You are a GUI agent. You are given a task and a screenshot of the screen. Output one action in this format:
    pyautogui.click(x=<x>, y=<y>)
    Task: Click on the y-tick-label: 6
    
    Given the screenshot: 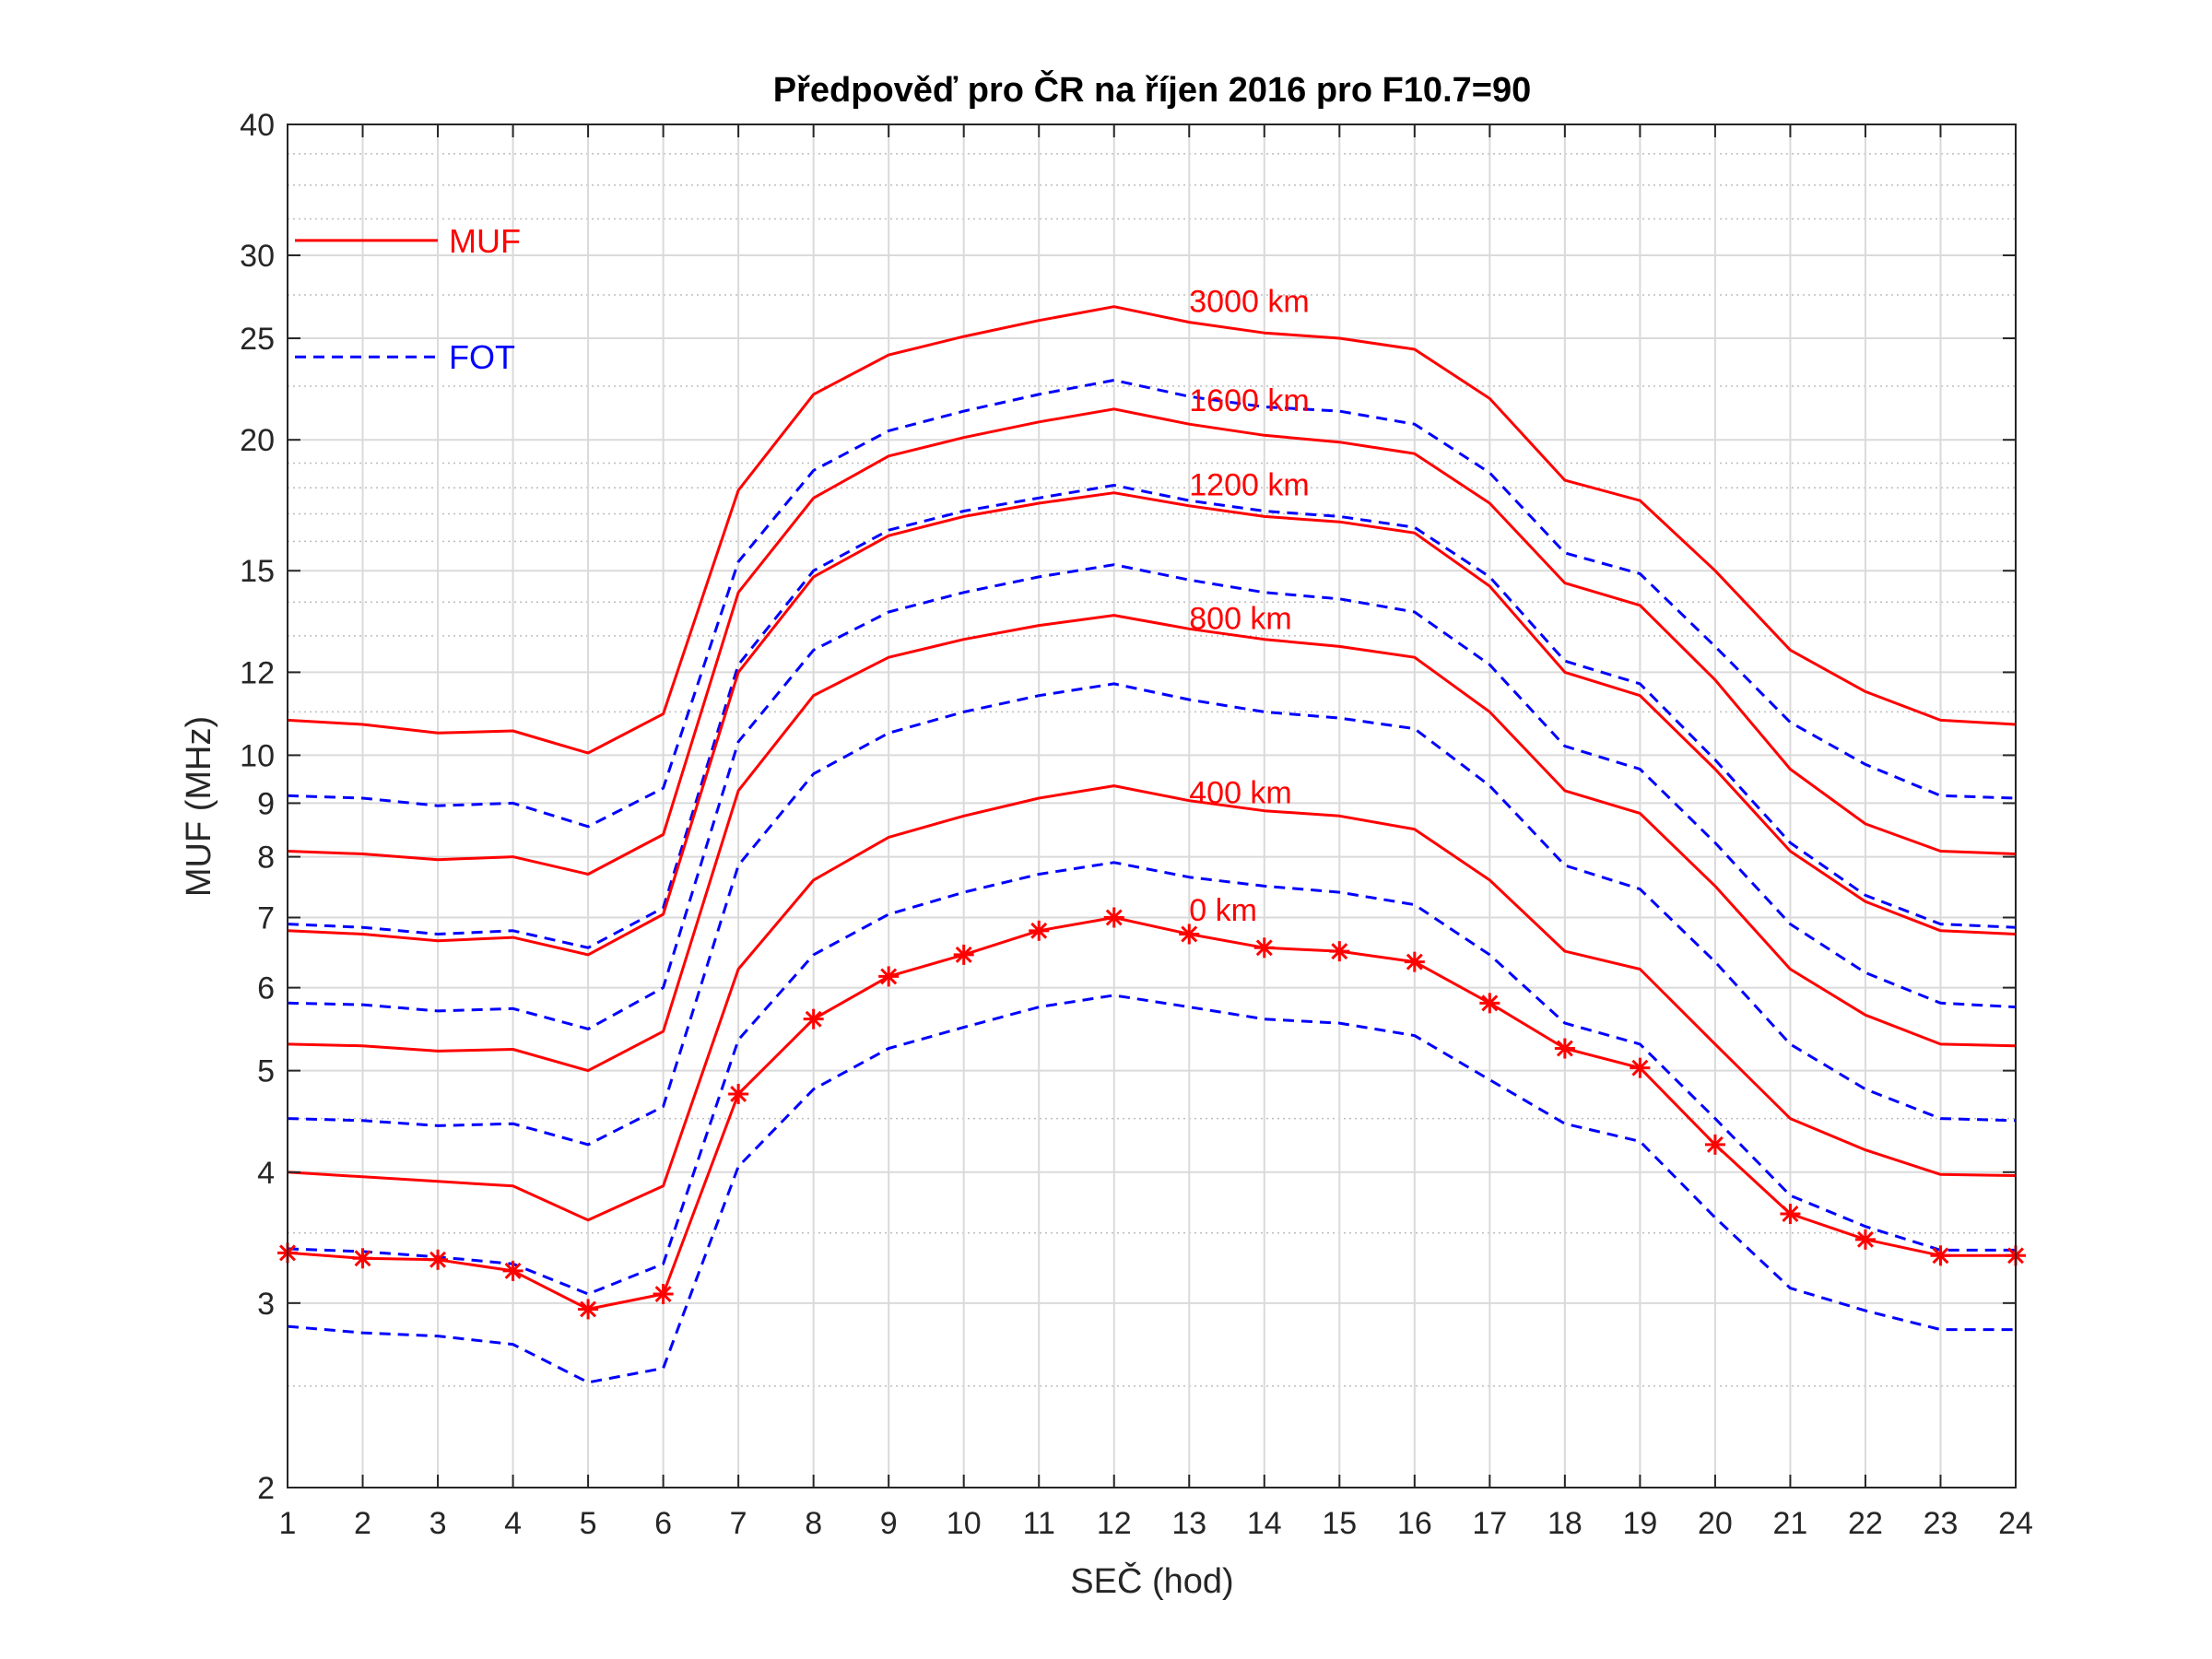 What is the action you would take?
    pyautogui.click(x=266, y=988)
    